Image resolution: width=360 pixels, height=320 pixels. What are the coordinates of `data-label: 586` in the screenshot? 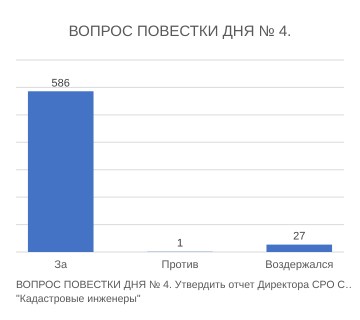 It's located at (61, 83).